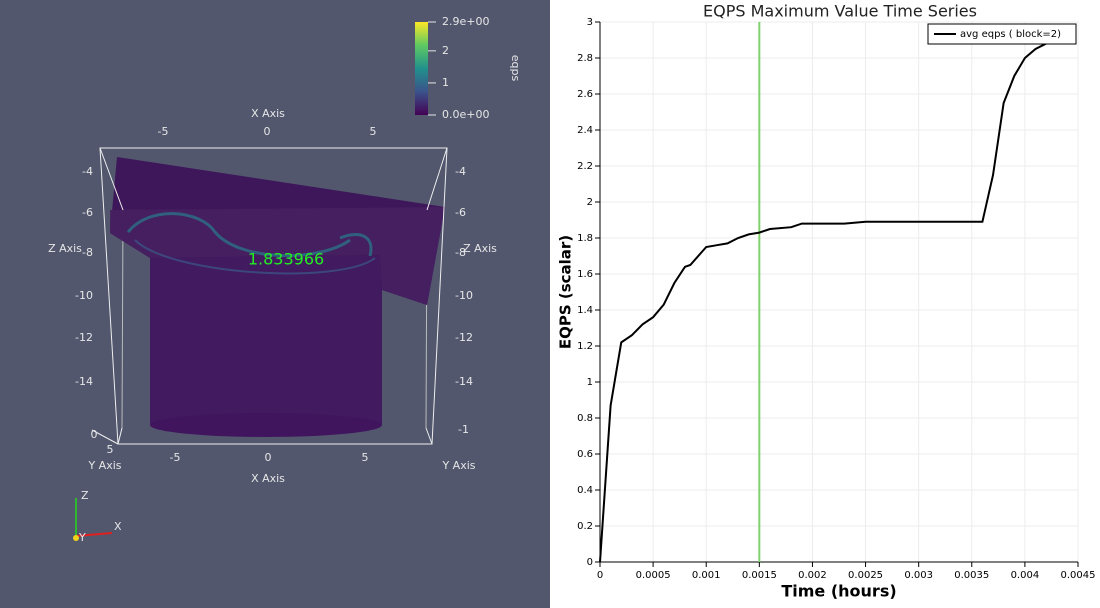 The image size is (1100, 608). I want to click on y-tick-label: 0.6, so click(585, 454).